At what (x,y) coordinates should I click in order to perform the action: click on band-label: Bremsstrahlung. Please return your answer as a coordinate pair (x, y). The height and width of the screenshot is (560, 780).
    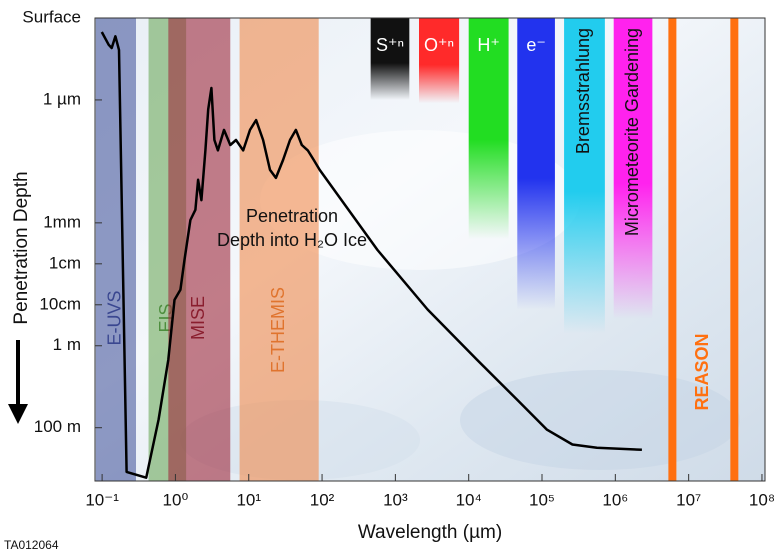
    Looking at the image, I should click on (583, 91).